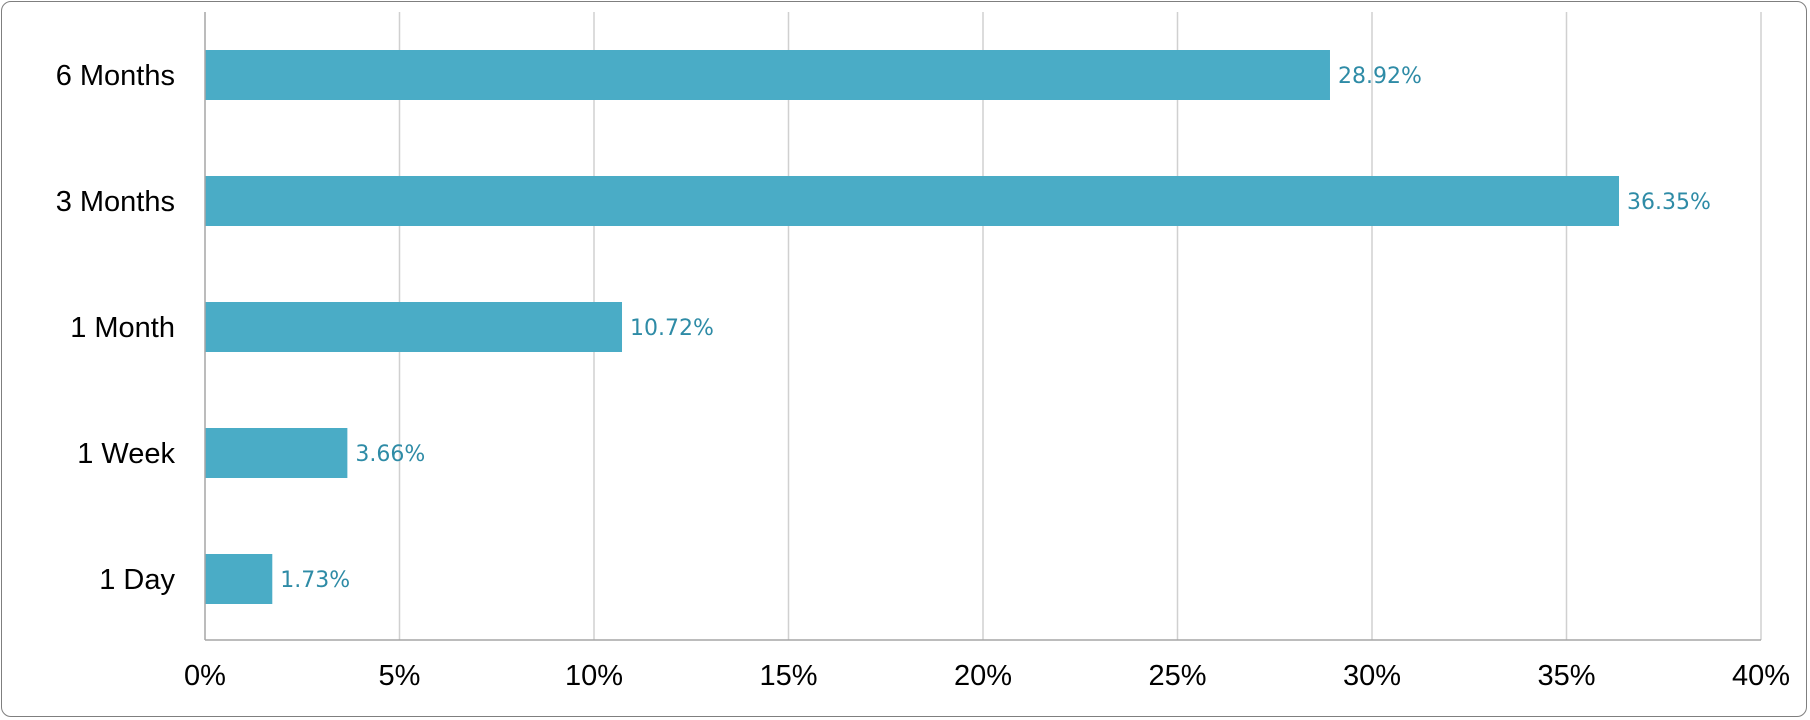 Image resolution: width=1810 pixels, height=720 pixels. I want to click on category-label: 1 Week, so click(126, 454).